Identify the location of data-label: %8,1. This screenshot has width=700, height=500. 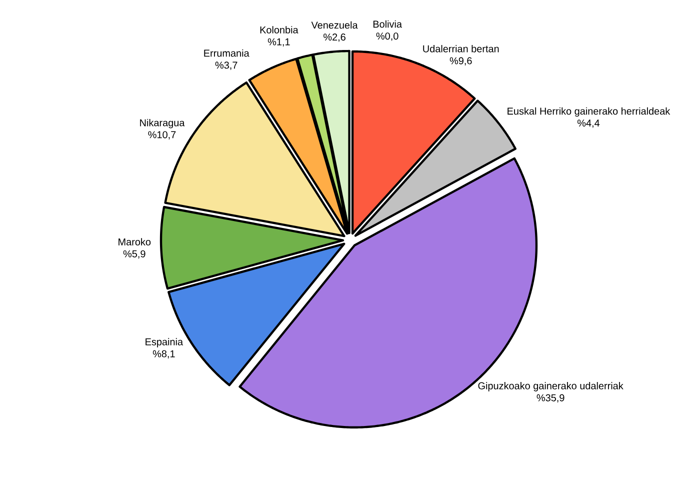
(163, 354).